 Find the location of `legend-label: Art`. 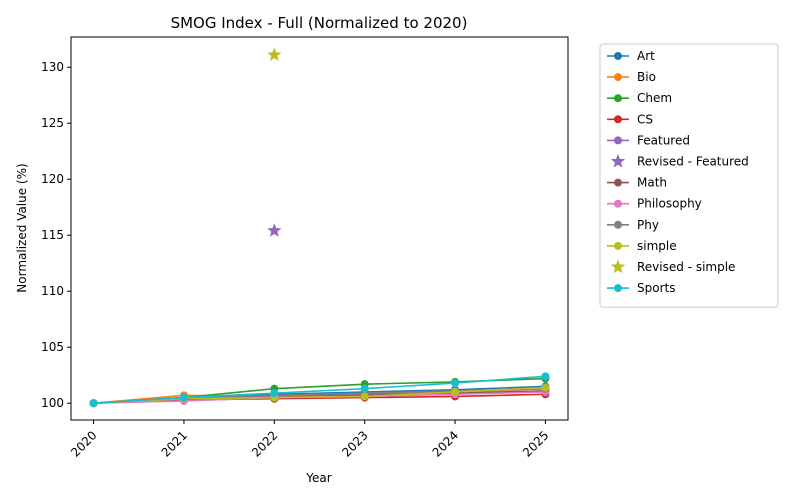

legend-label: Art is located at coordinates (646, 56).